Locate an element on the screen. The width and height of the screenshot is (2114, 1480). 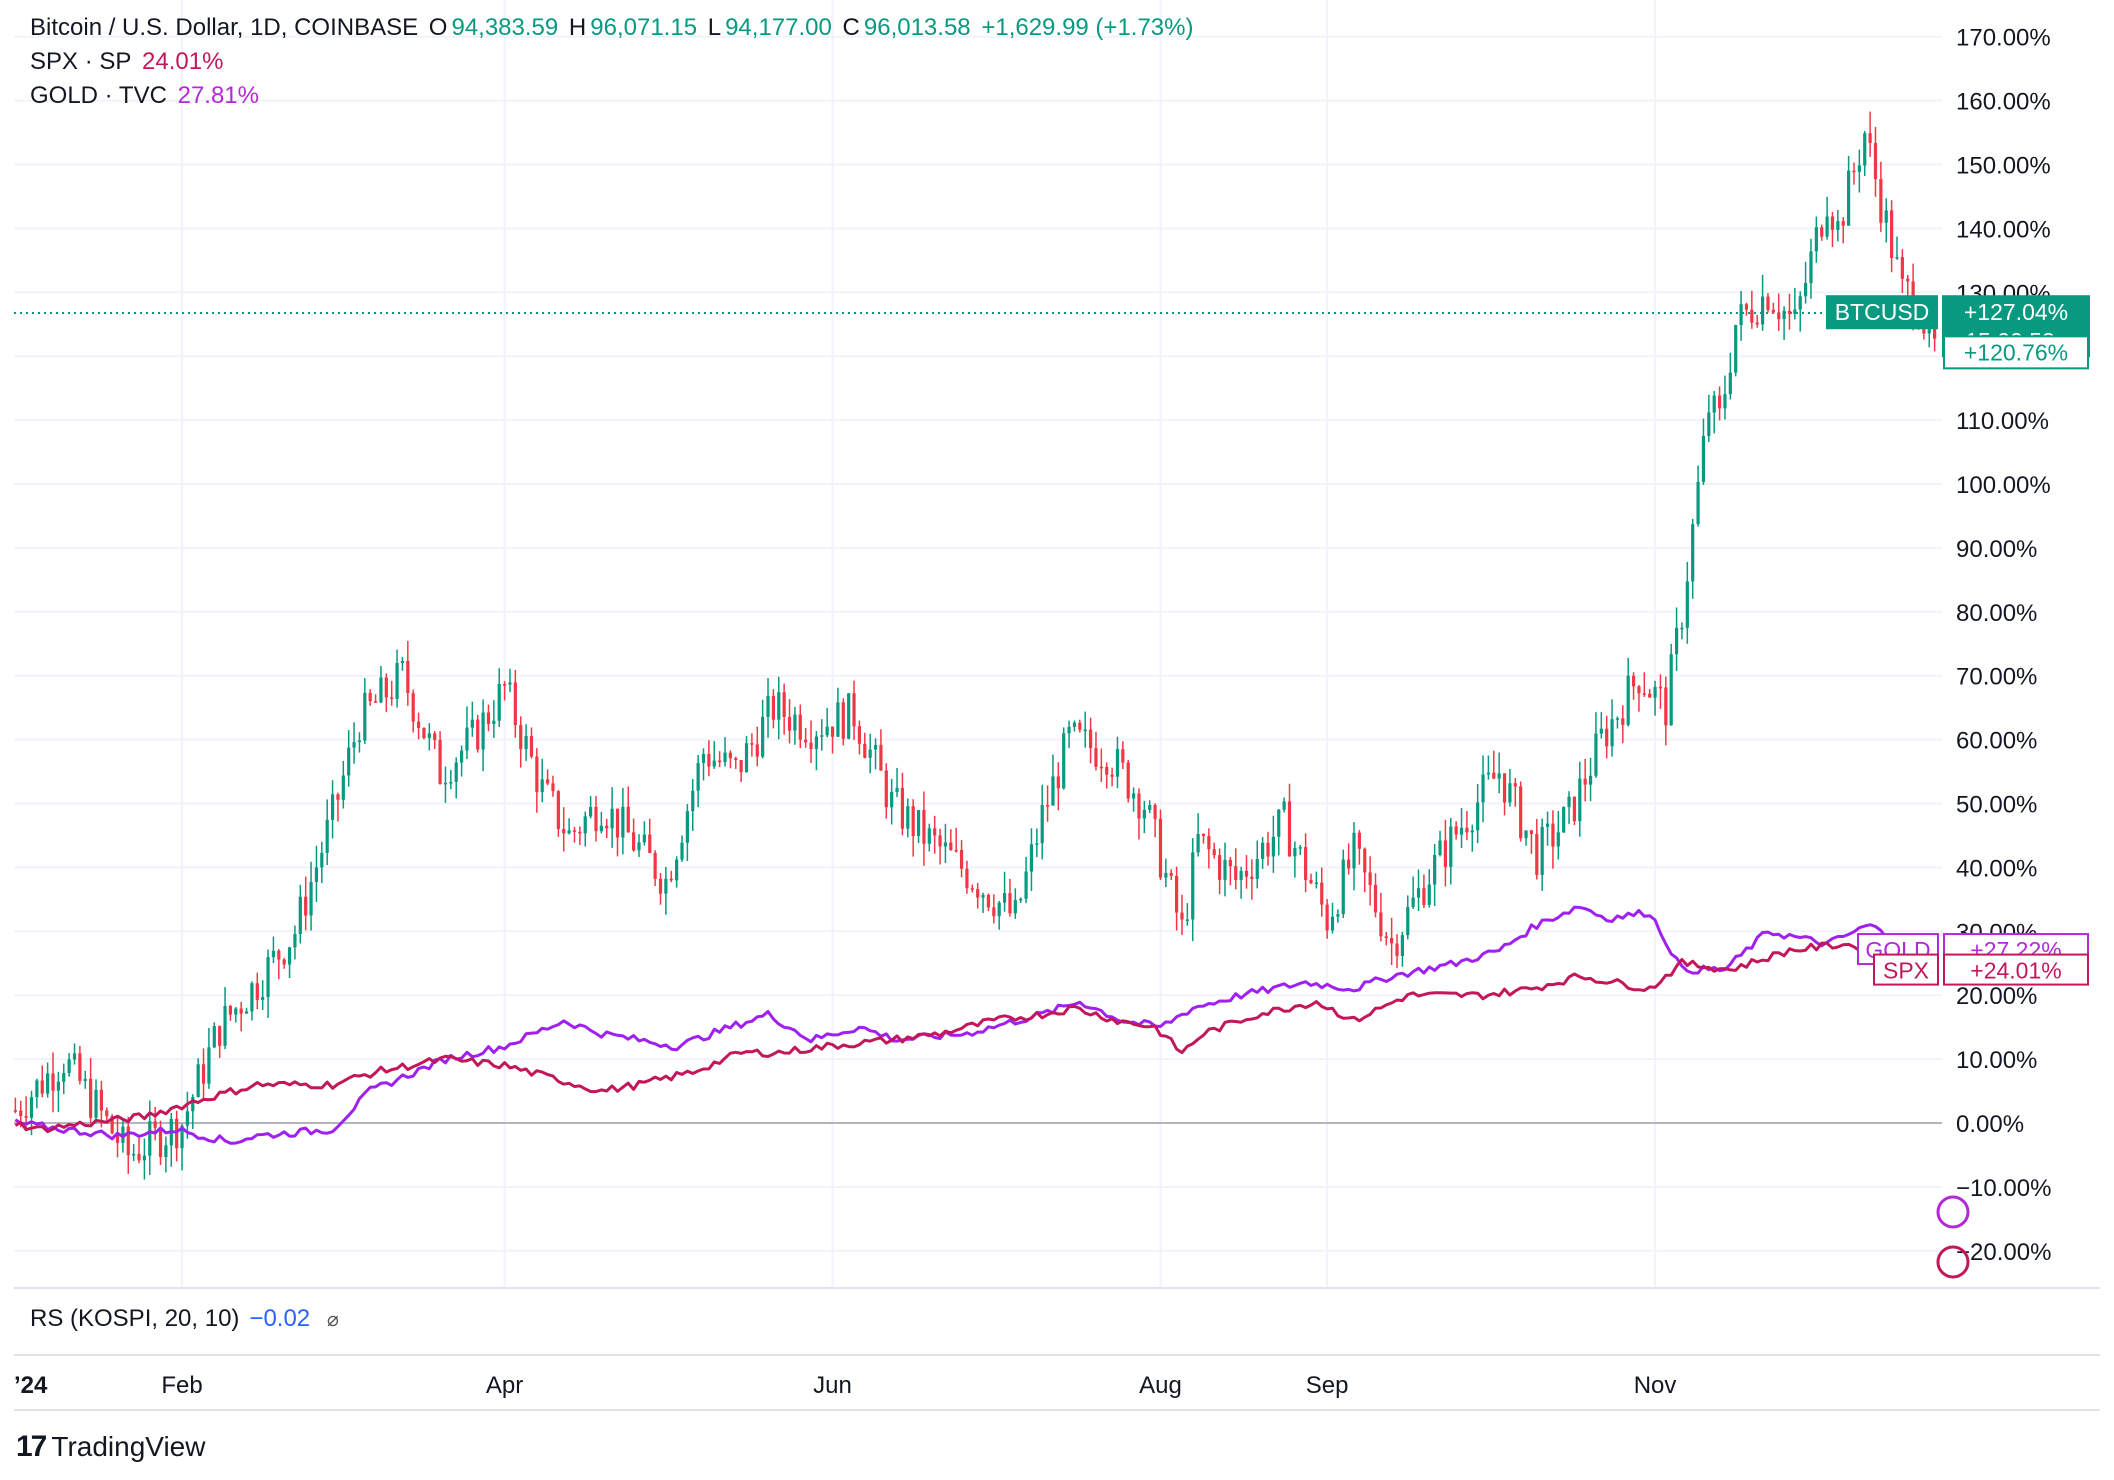
btc-value-text: +127.04% is located at coordinates (2016, 312).